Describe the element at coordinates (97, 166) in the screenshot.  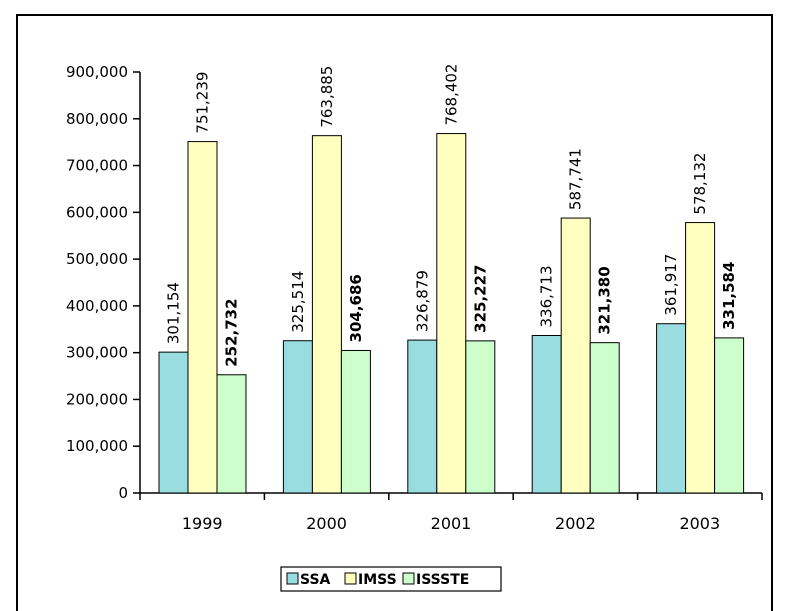
I see `y-tick-label: 700,000` at that location.